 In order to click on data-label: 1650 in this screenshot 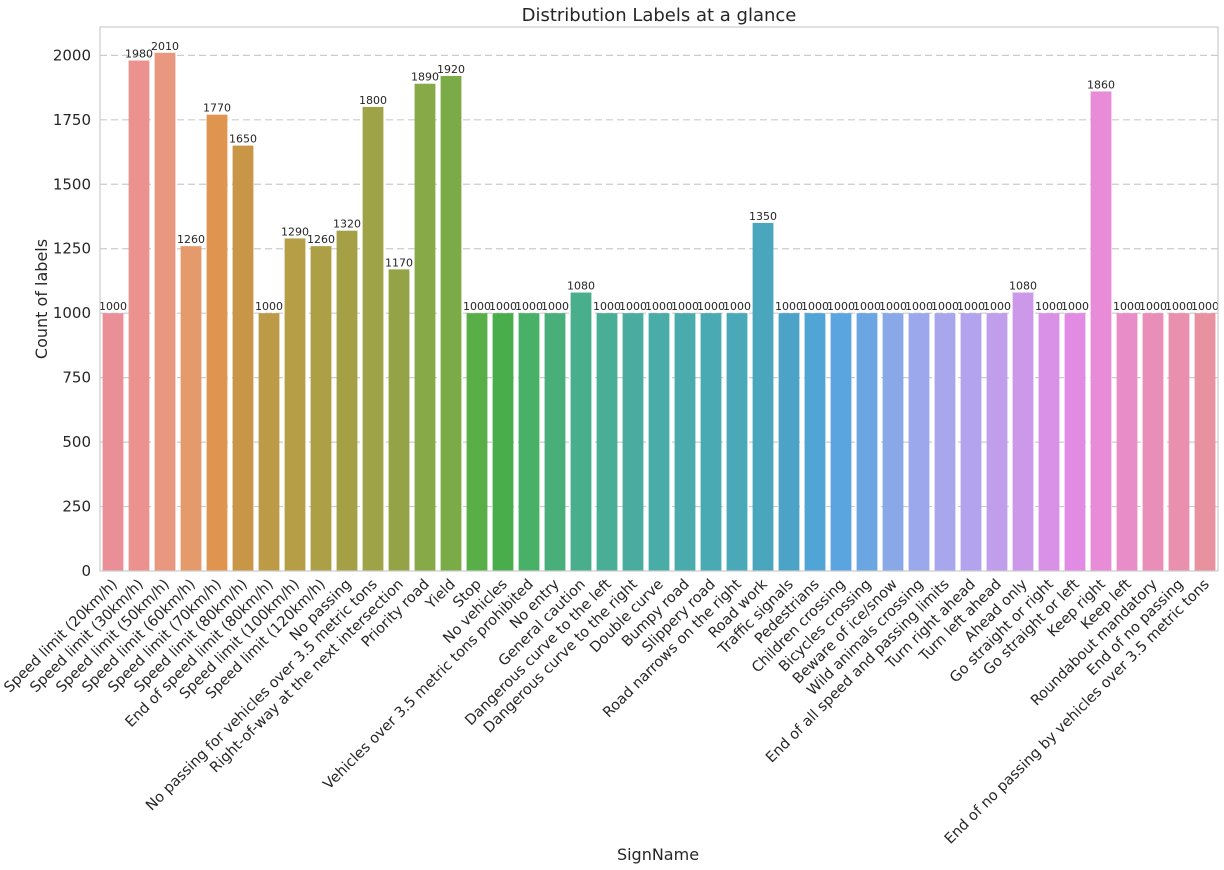, I will do `click(243, 139)`.